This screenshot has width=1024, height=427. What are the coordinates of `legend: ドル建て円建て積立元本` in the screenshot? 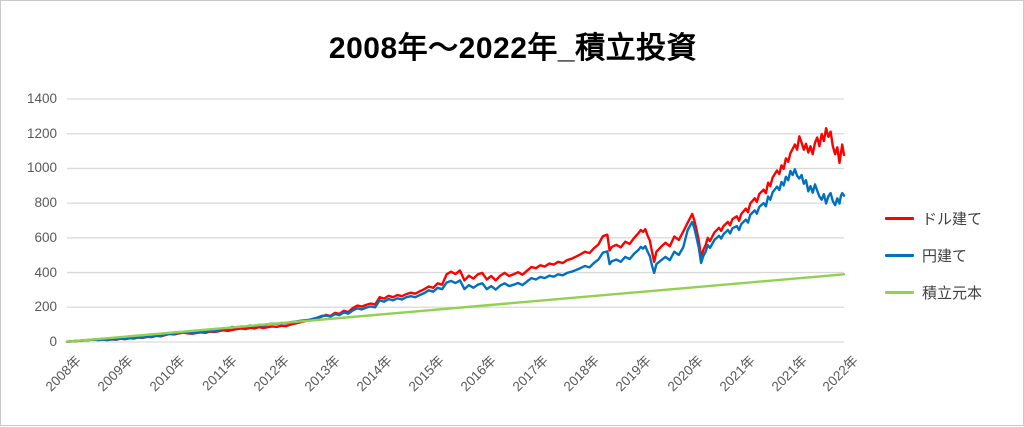 It's located at (933, 255).